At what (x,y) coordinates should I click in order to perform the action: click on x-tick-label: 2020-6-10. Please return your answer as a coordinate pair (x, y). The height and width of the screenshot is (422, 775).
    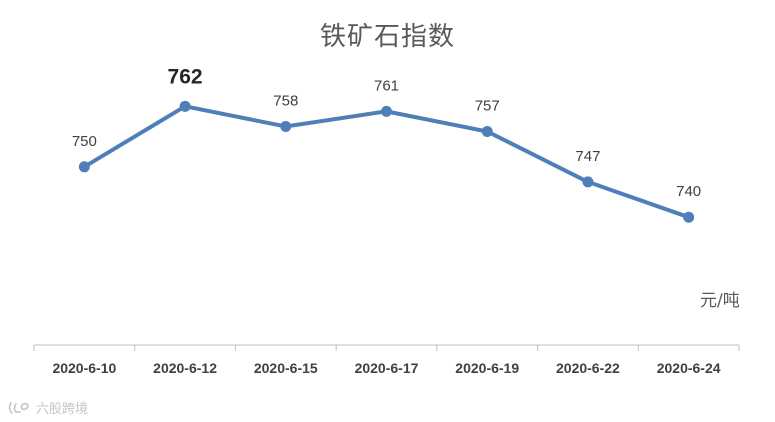
    Looking at the image, I should click on (84, 368).